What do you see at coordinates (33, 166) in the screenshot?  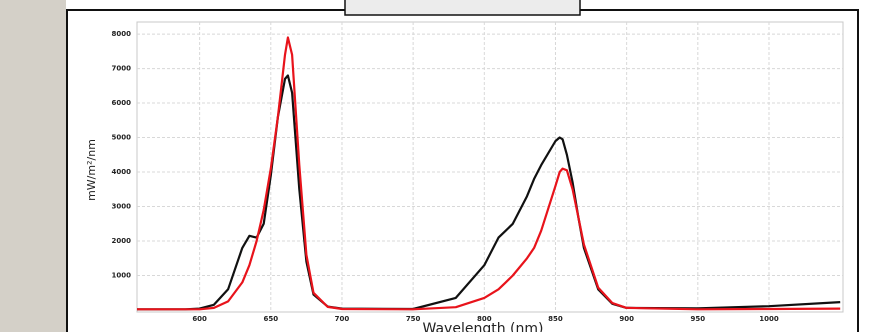 I see `side-panel` at bounding box center [33, 166].